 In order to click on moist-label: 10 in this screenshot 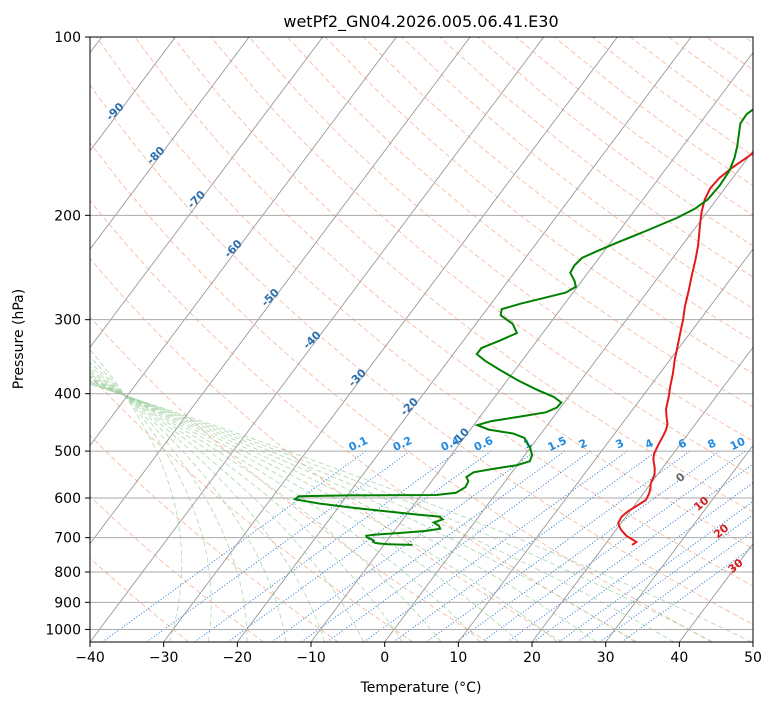, I will do `click(701, 504)`.